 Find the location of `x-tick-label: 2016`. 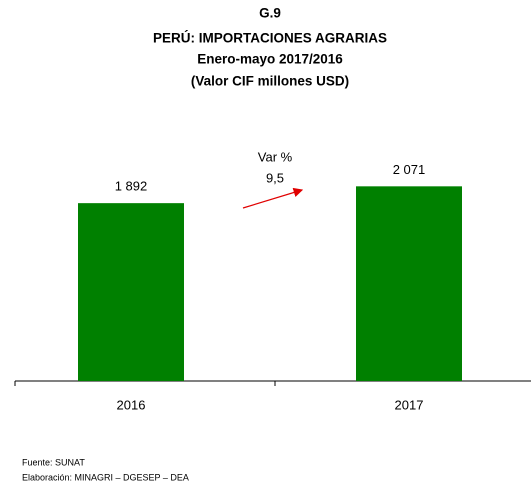

x-tick-label: 2016 is located at coordinates (131, 404).